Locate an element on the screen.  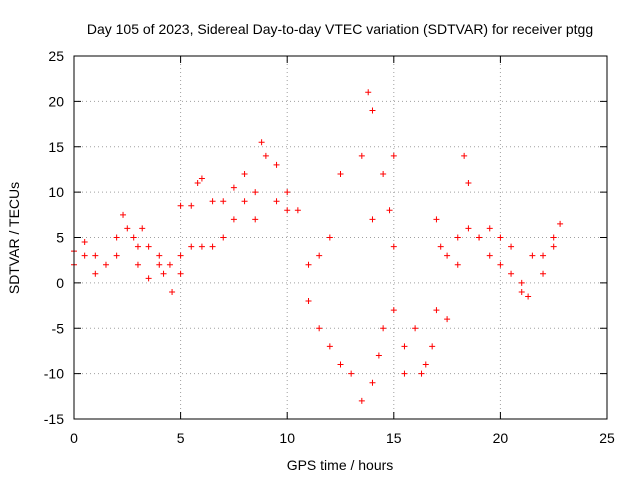
y-tick-label: 0 is located at coordinates (60, 283).